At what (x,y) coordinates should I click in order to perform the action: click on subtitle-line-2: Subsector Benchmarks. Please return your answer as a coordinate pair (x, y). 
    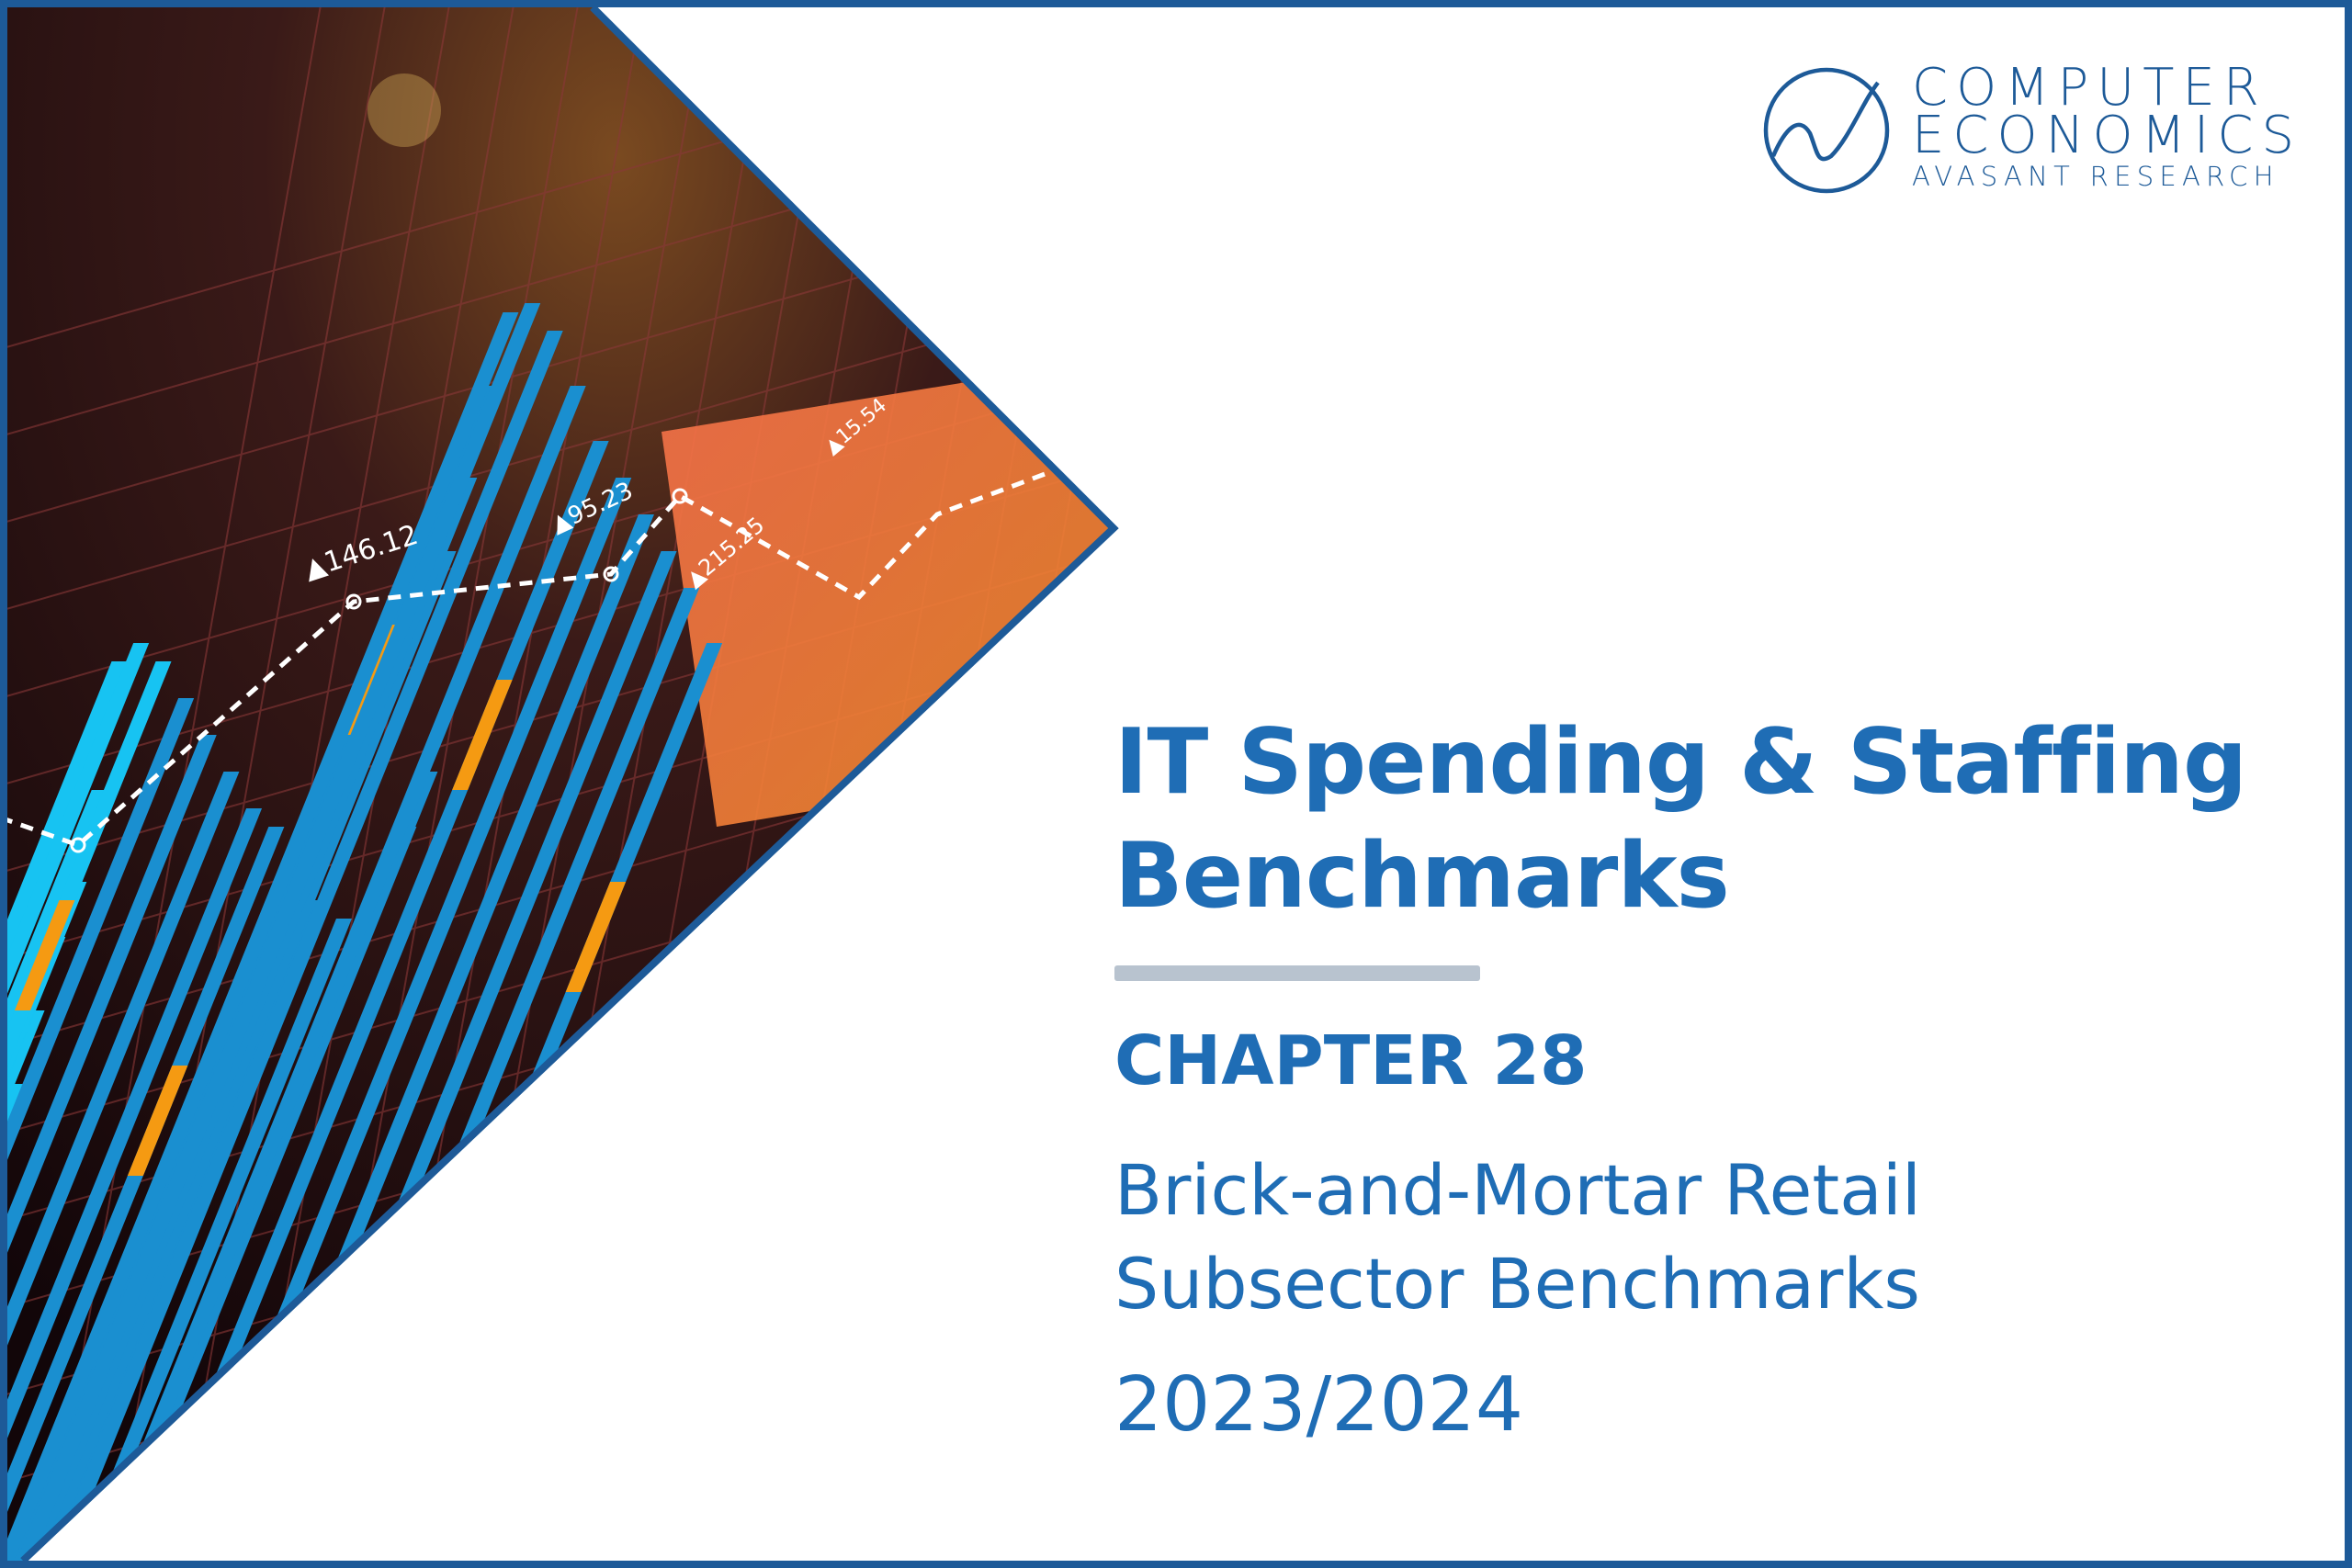
    Looking at the image, I should click on (1517, 1284).